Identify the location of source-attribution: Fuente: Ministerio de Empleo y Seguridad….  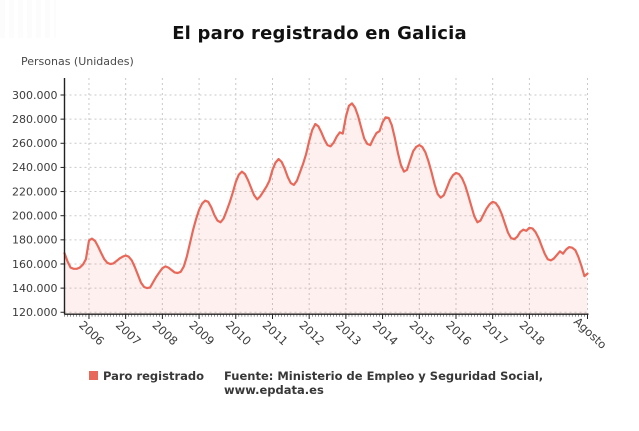
(384, 383).